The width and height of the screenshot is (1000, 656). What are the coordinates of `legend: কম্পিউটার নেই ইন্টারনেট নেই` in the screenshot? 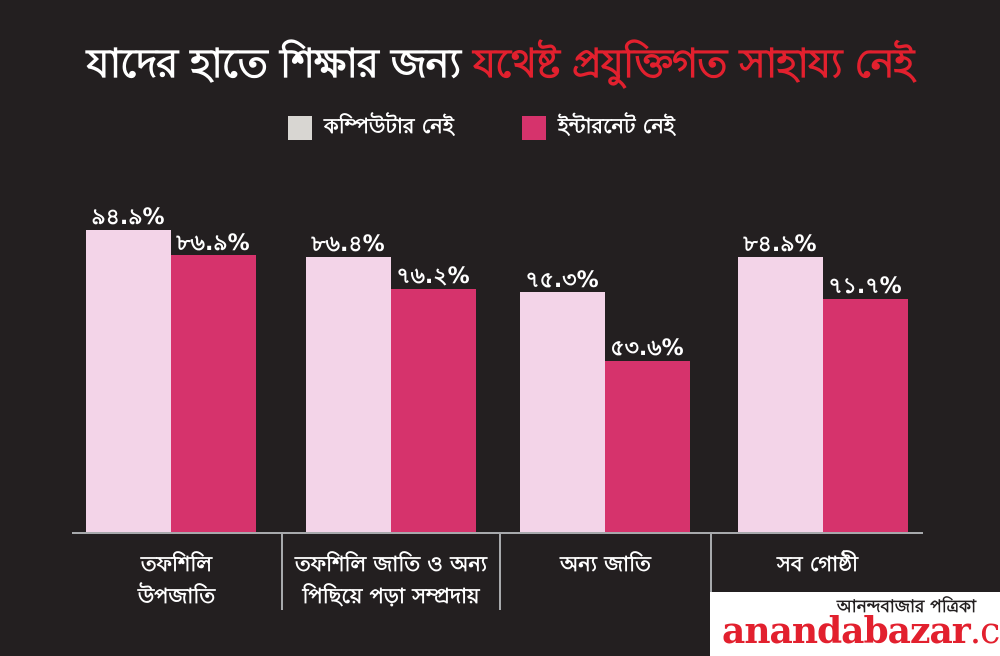 It's located at (500, 125).